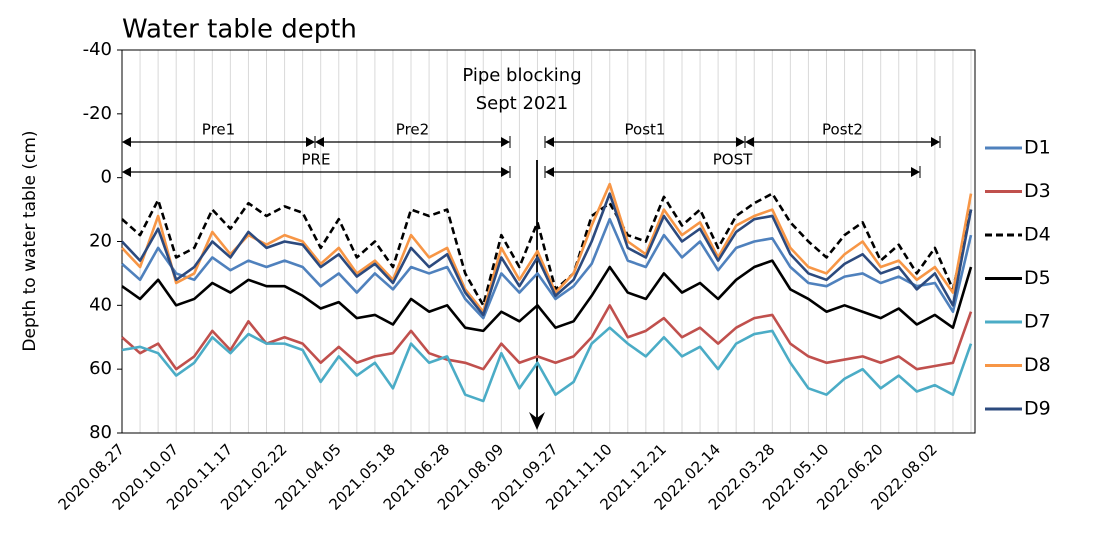 This screenshot has height=544, width=1117. I want to click on legend-label: D3, so click(1037, 191).